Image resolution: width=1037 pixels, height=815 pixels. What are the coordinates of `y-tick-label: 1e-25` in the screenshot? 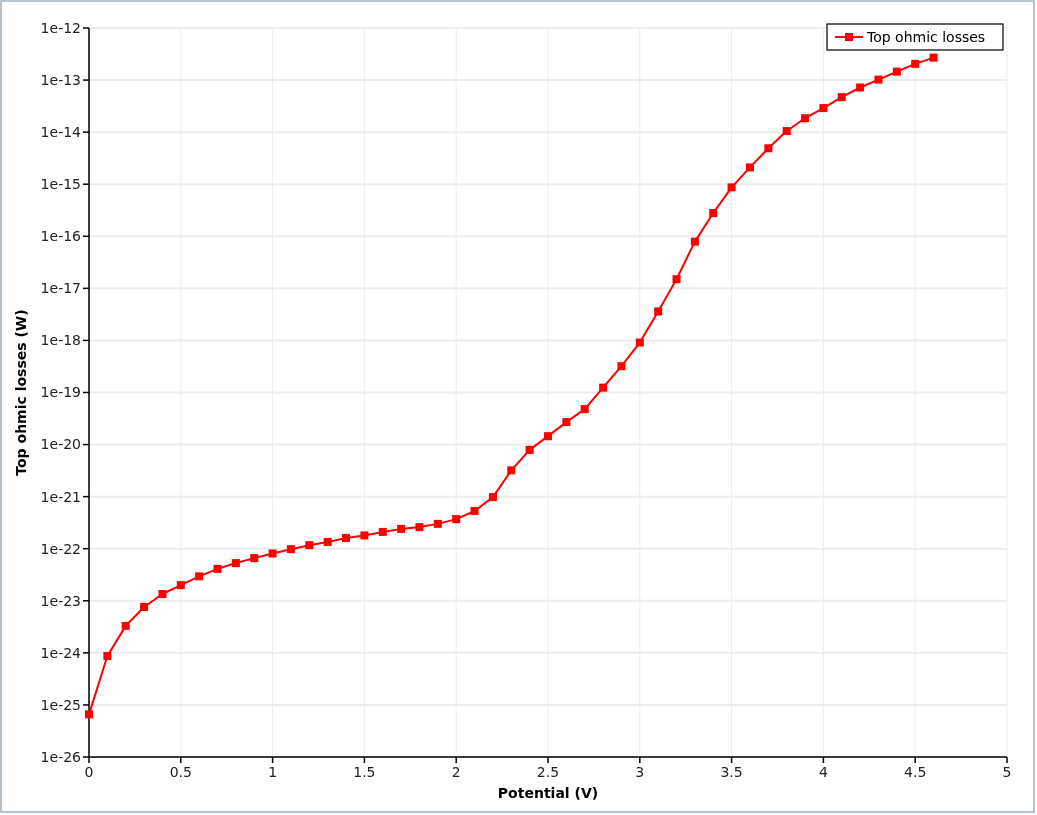 It's located at (60, 704).